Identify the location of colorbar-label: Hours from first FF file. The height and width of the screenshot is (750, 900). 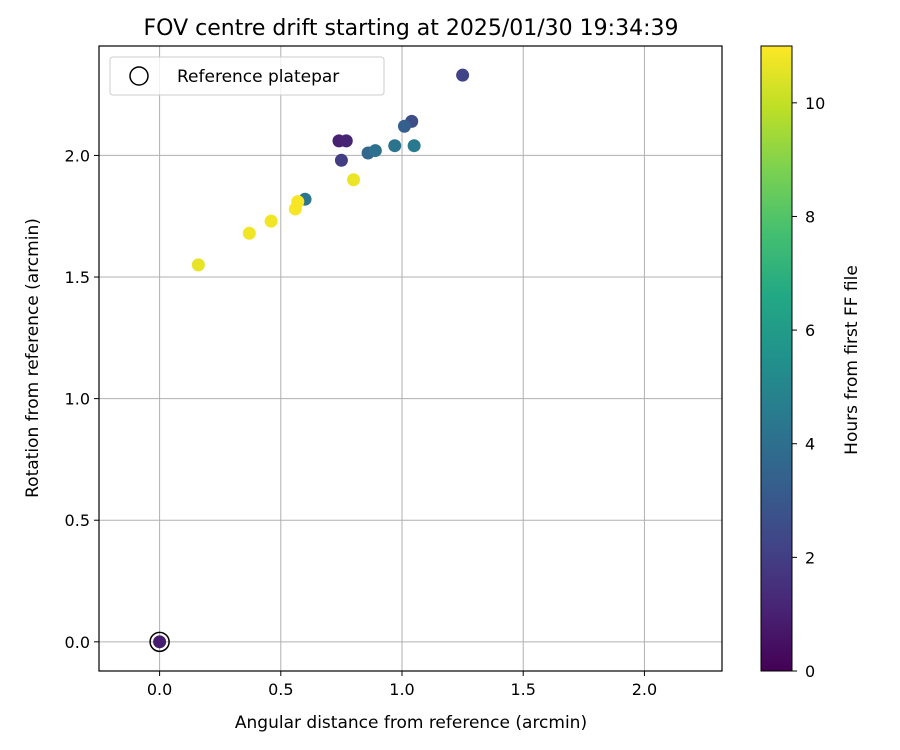
(852, 360).